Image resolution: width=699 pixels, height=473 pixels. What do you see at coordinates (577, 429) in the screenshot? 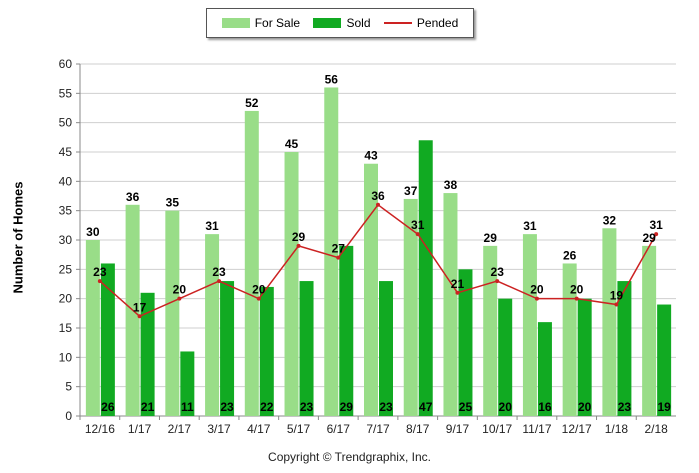
I see `x-tick-label: 12/17` at bounding box center [577, 429].